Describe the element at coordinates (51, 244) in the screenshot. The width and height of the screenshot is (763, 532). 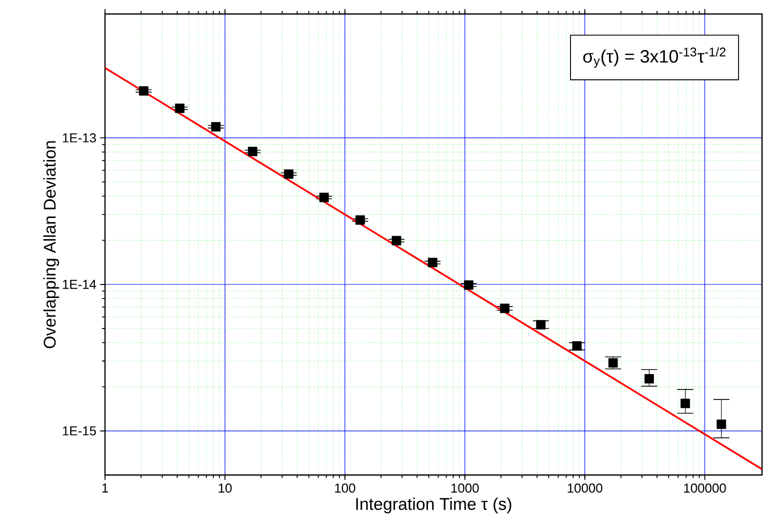
I see `y-axis-title: Overlapping Allan Deviation` at that location.